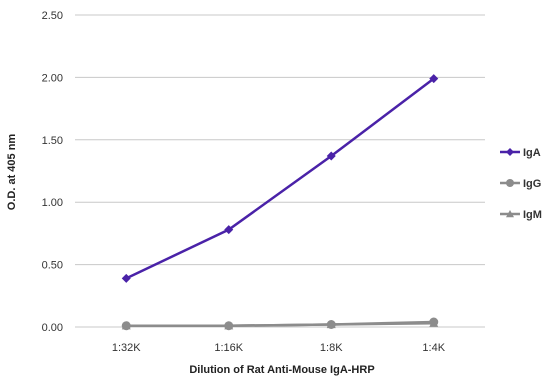  I want to click on y-tick-label: 1.50, so click(52, 141).